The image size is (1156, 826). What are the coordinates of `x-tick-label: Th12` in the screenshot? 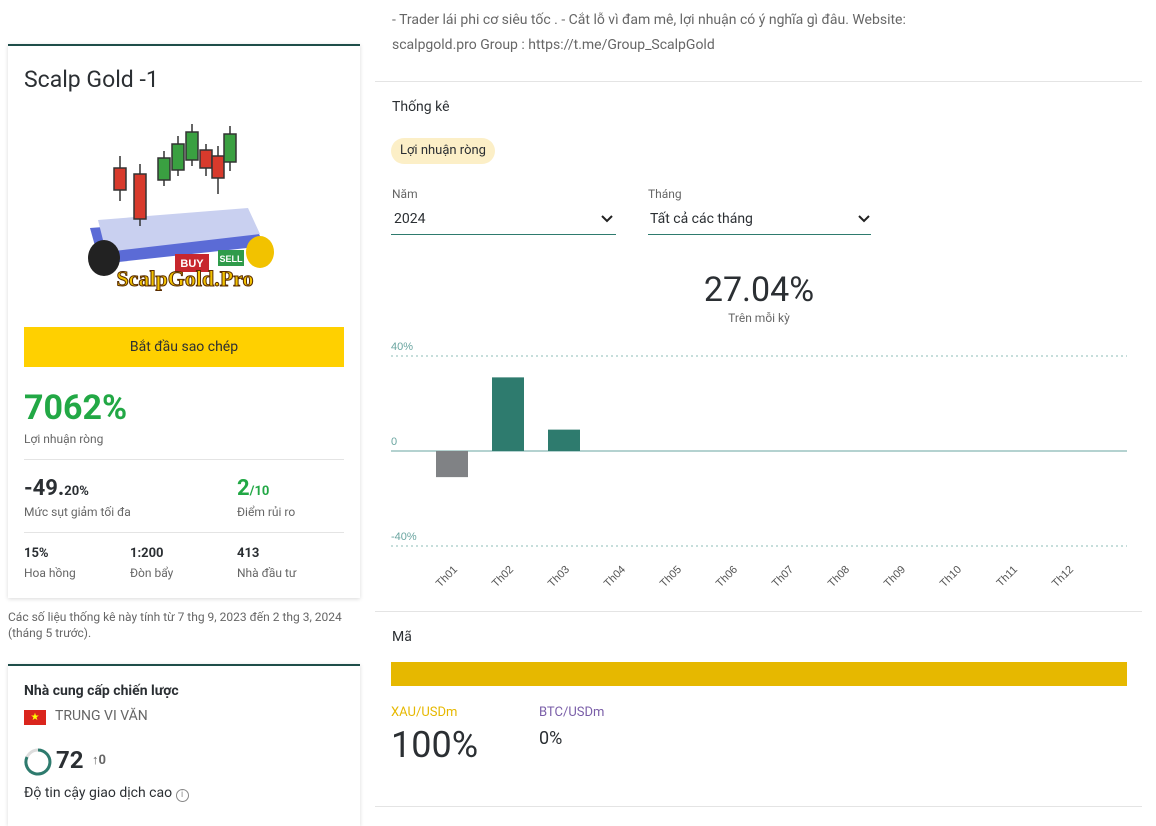 It's located at (1063, 577).